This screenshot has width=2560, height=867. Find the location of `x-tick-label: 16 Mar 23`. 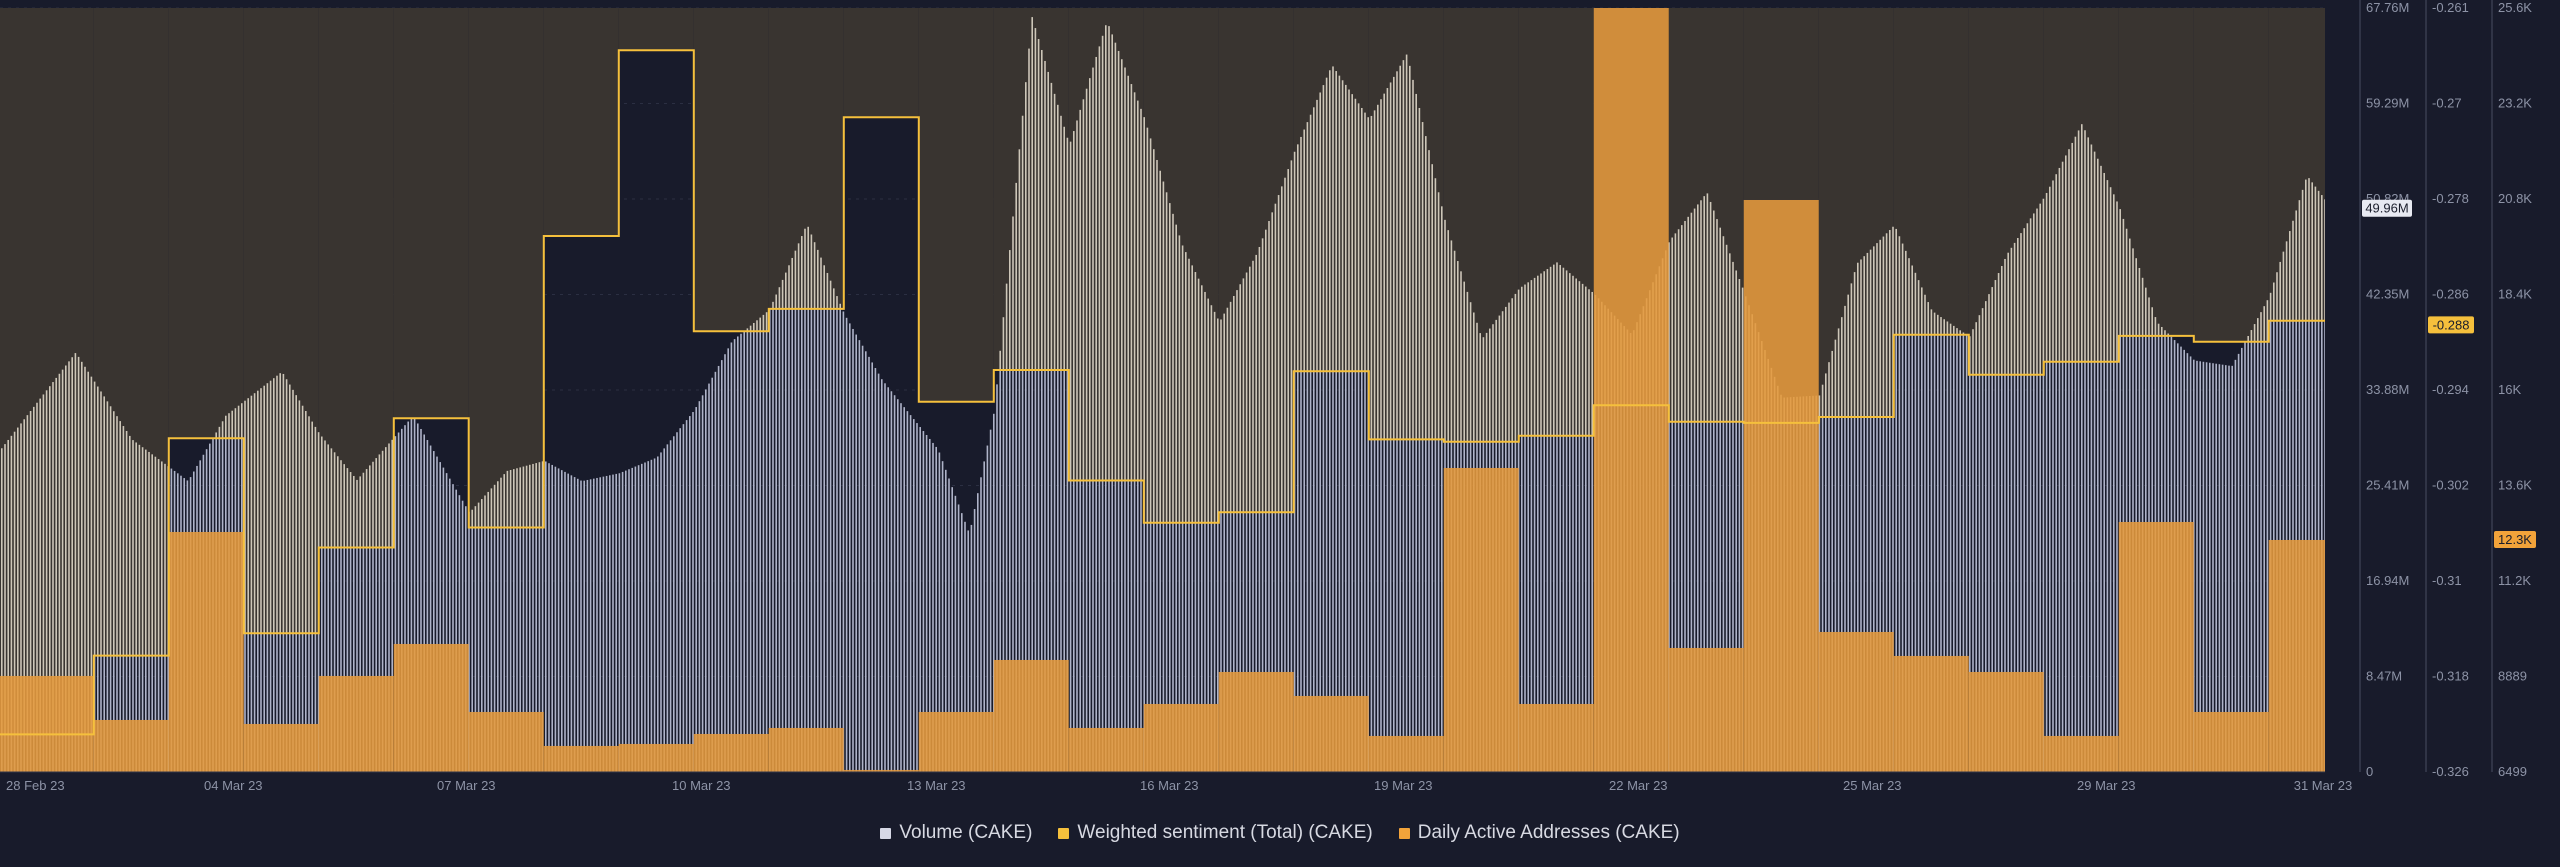

x-tick-label: 16 Mar 23 is located at coordinates (1169, 785).